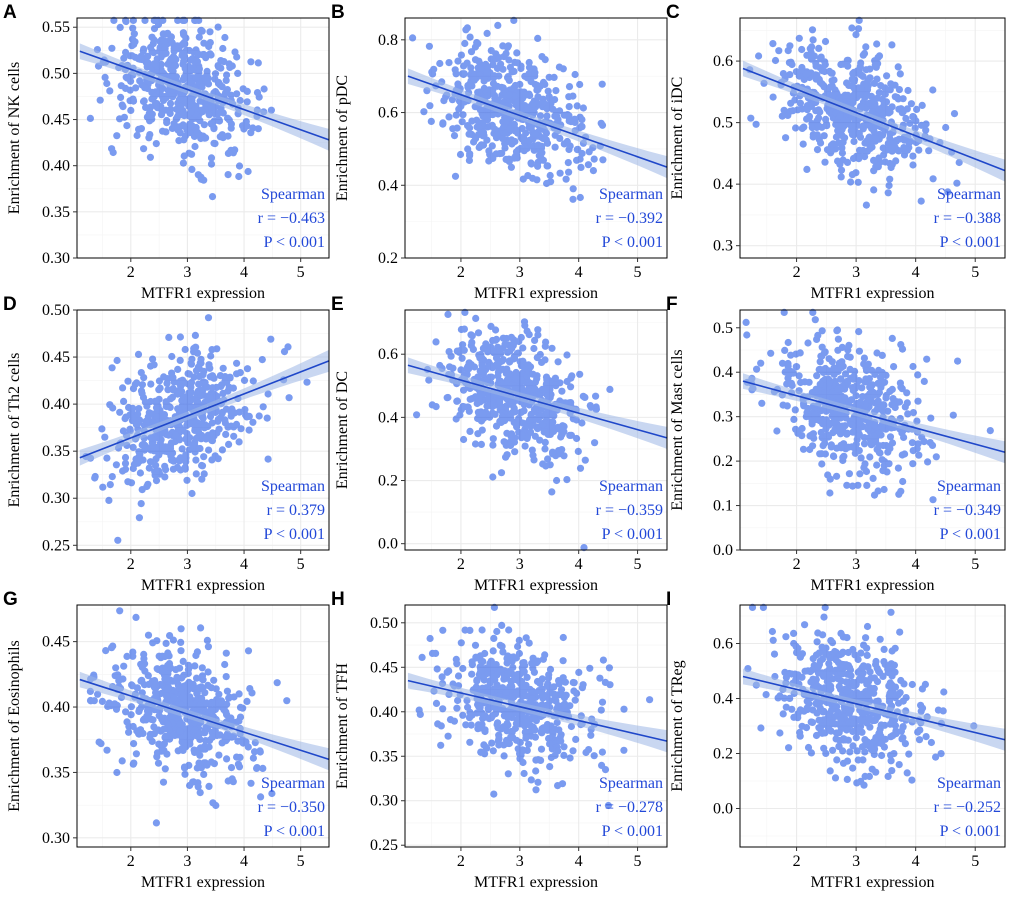 This screenshot has width=1020, height=902. Describe the element at coordinates (723, 461) in the screenshot. I see `y-tick-label: 0.2` at that location.